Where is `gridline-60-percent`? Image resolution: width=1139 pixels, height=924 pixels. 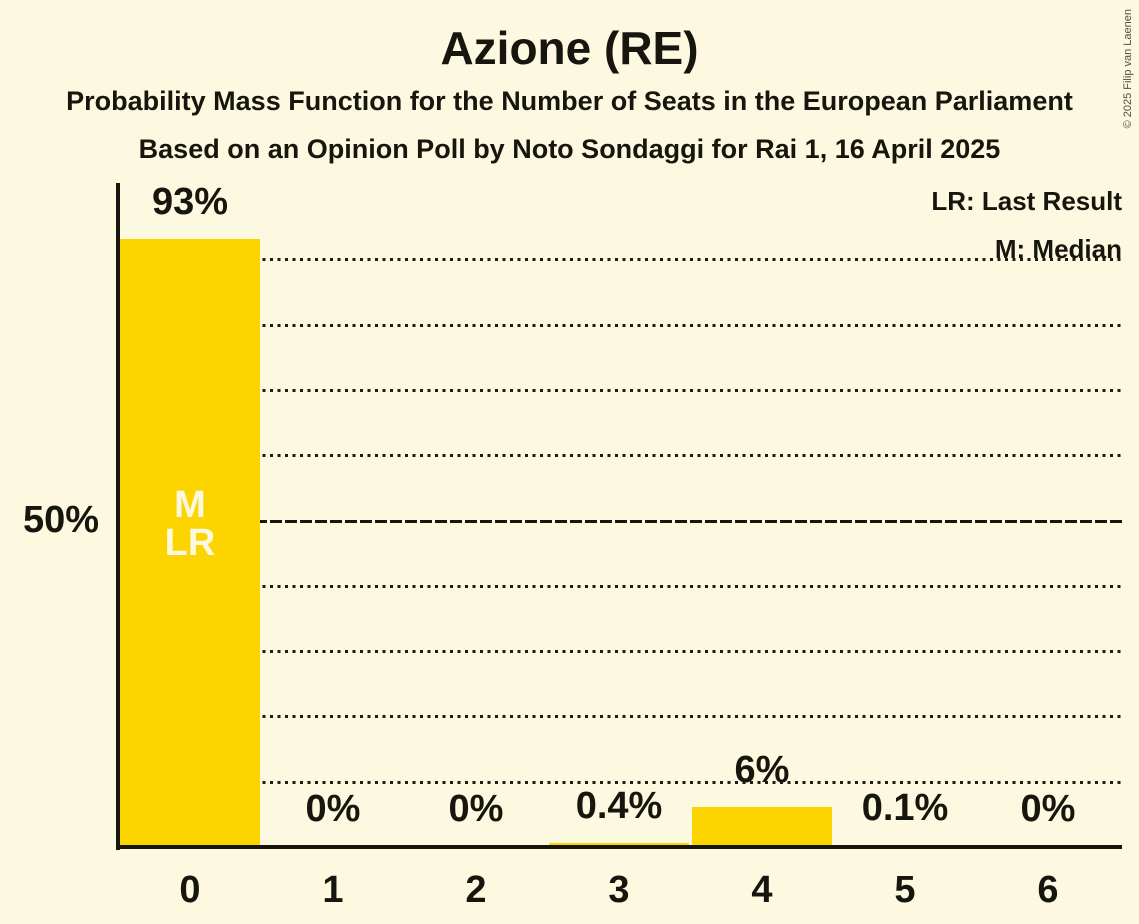 gridline-60-percent is located at coordinates (621, 455).